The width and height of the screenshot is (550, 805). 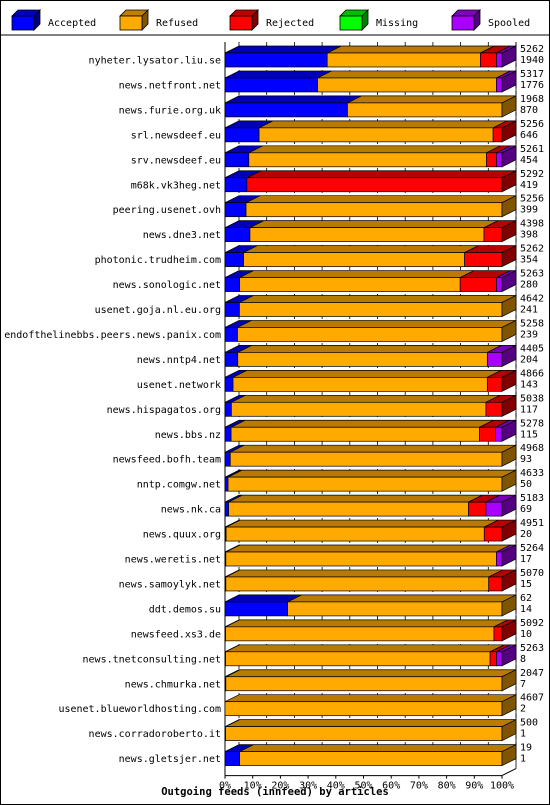 What do you see at coordinates (532, 573) in the screenshot?
I see `total-label: 5070` at bounding box center [532, 573].